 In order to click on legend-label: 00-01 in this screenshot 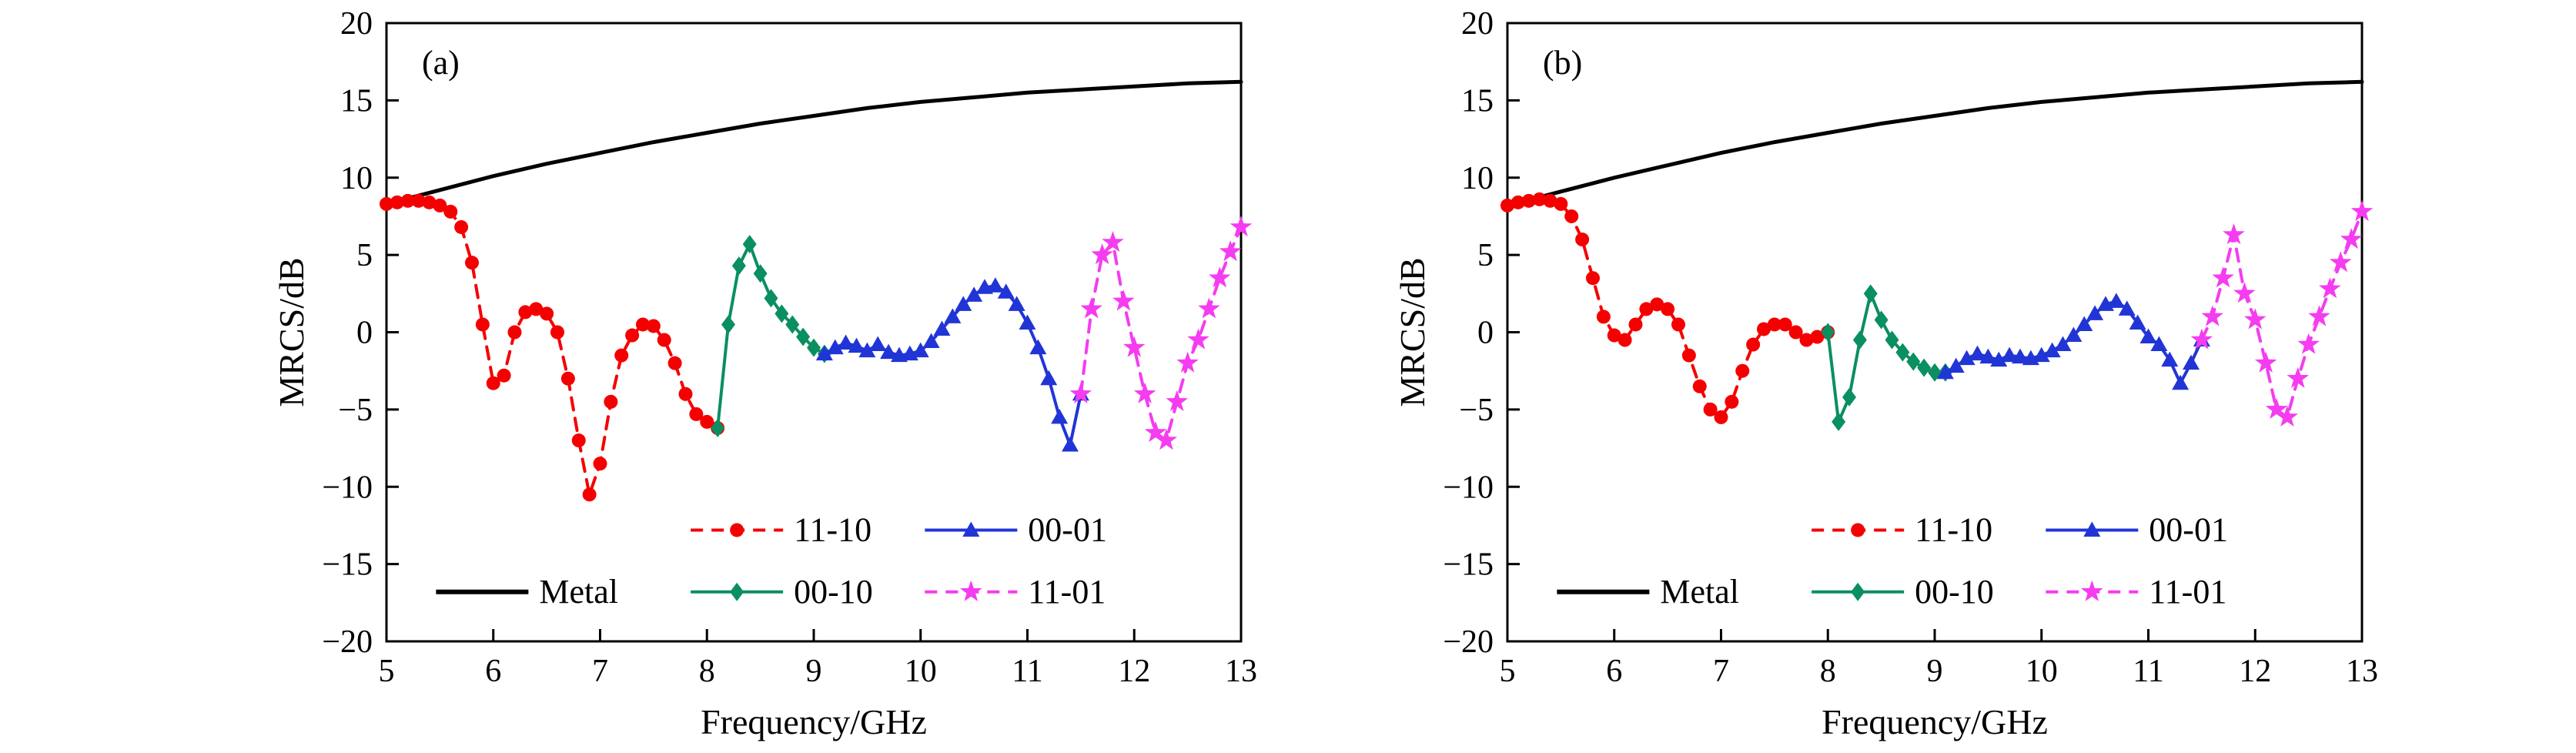, I will do `click(2188, 529)`.